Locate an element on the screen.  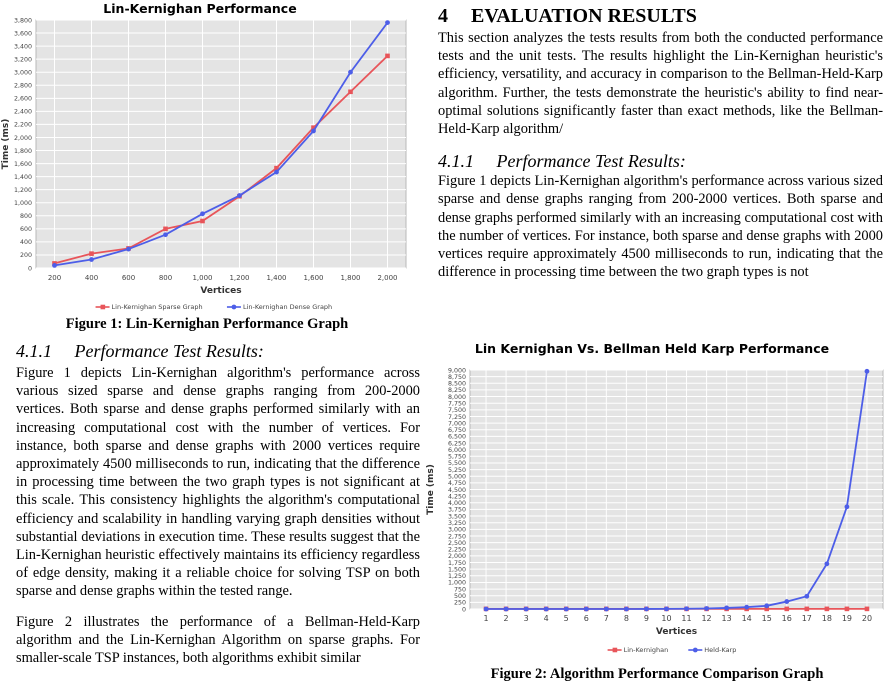
y-tick-label: 800 is located at coordinates (26, 216).